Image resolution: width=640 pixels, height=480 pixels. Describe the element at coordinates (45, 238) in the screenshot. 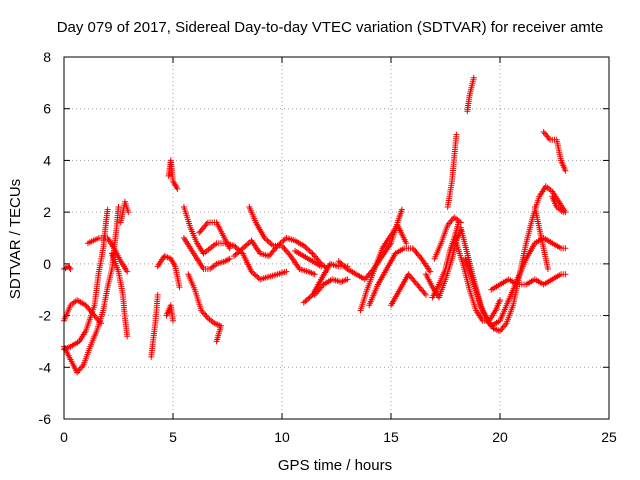

I see `y-tick-labels: -6 -4 -2 0 2 4 6 8` at that location.